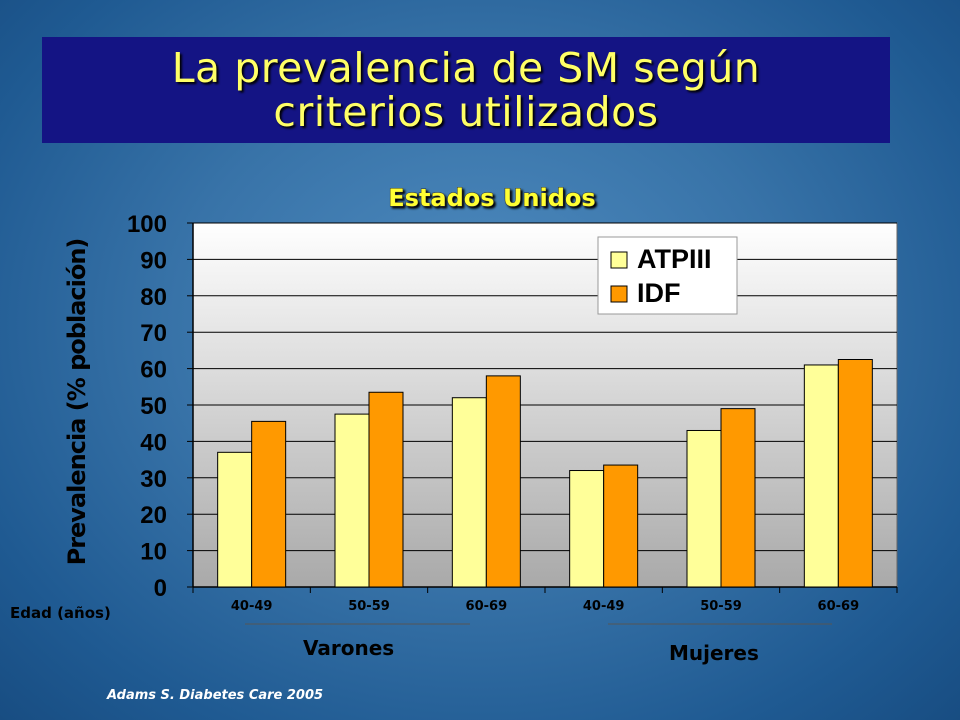 This screenshot has width=960, height=720. Describe the element at coordinates (153, 297) in the screenshot. I see `y-tick-label: 80` at that location.